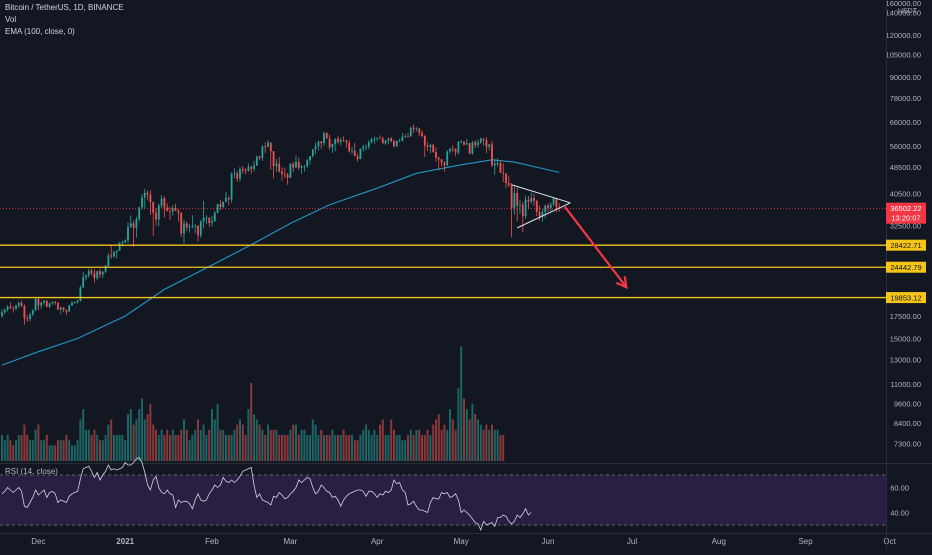 Image resolution: width=932 pixels, height=555 pixels. I want to click on symbol-title: Bitcoin / TetherUS, 1D, BINANCE, so click(64, 7).